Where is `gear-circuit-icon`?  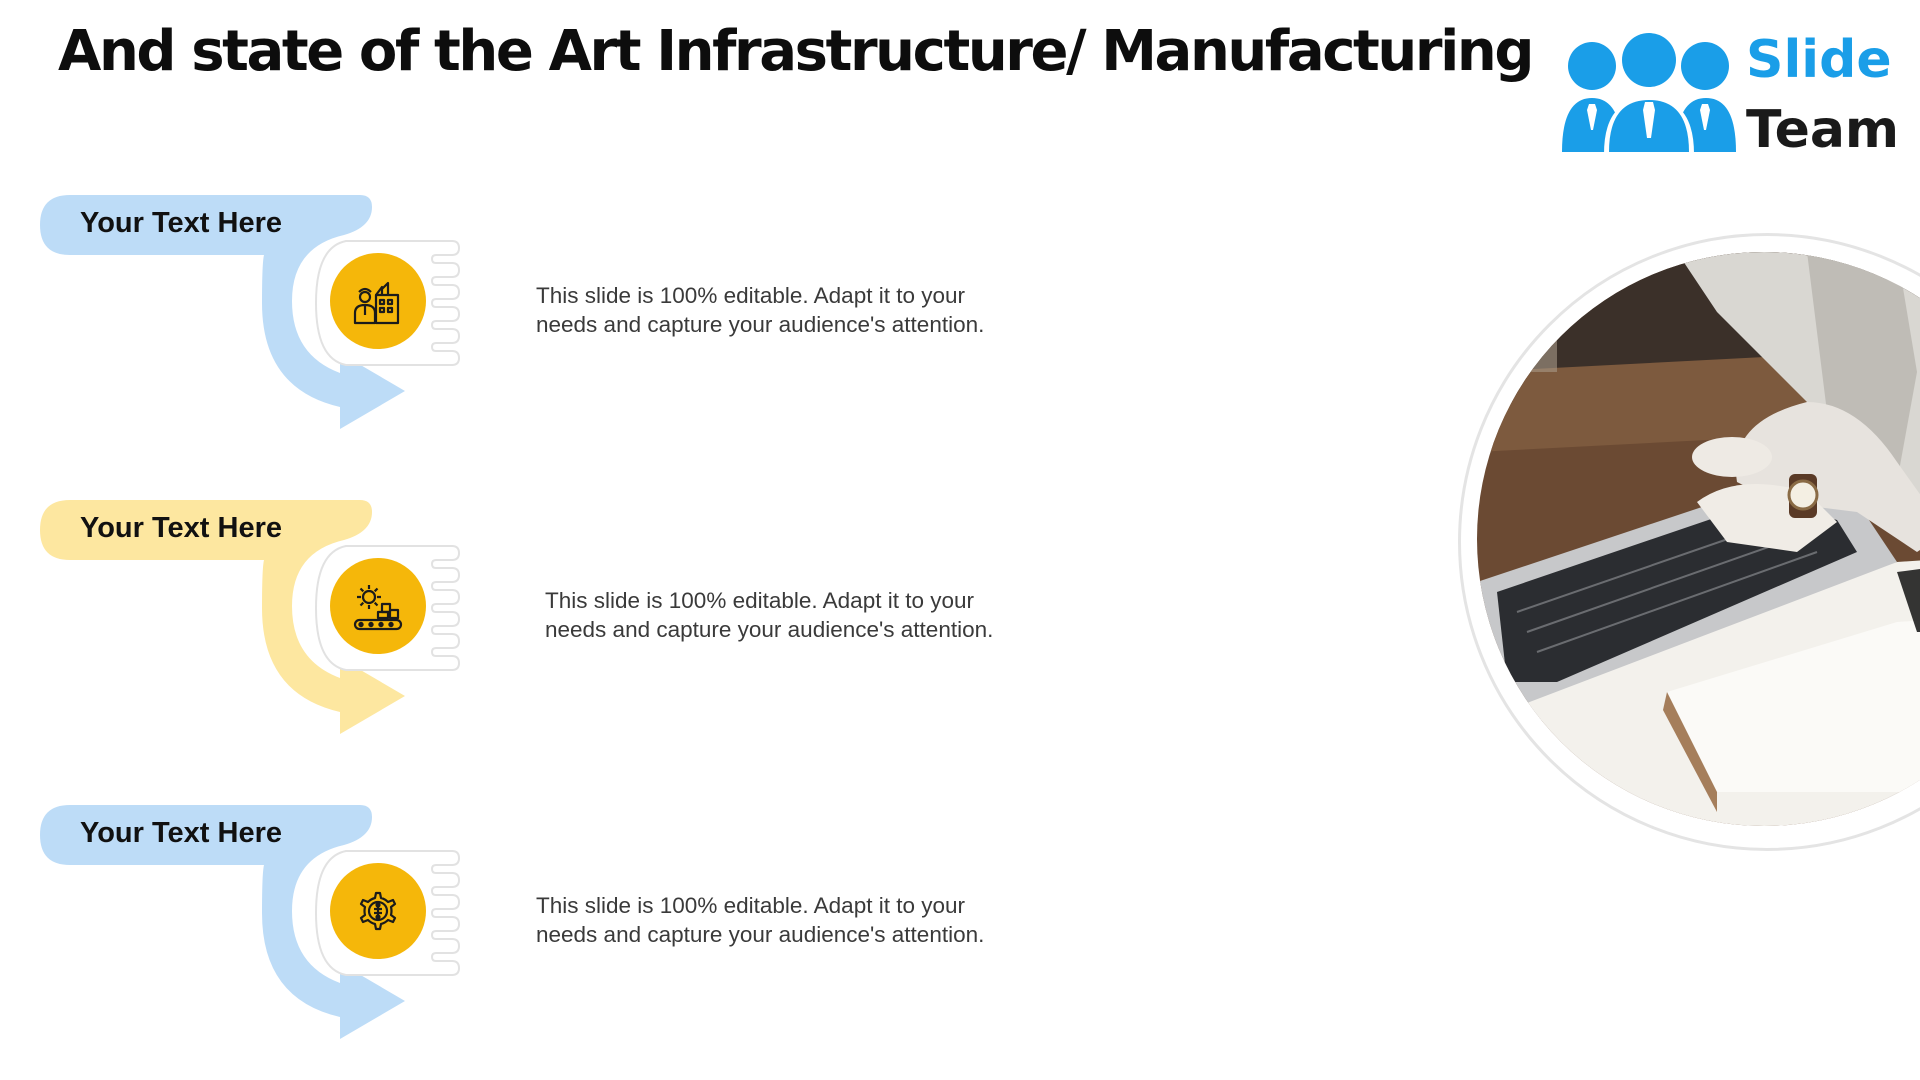 gear-circuit-icon is located at coordinates (378, 911).